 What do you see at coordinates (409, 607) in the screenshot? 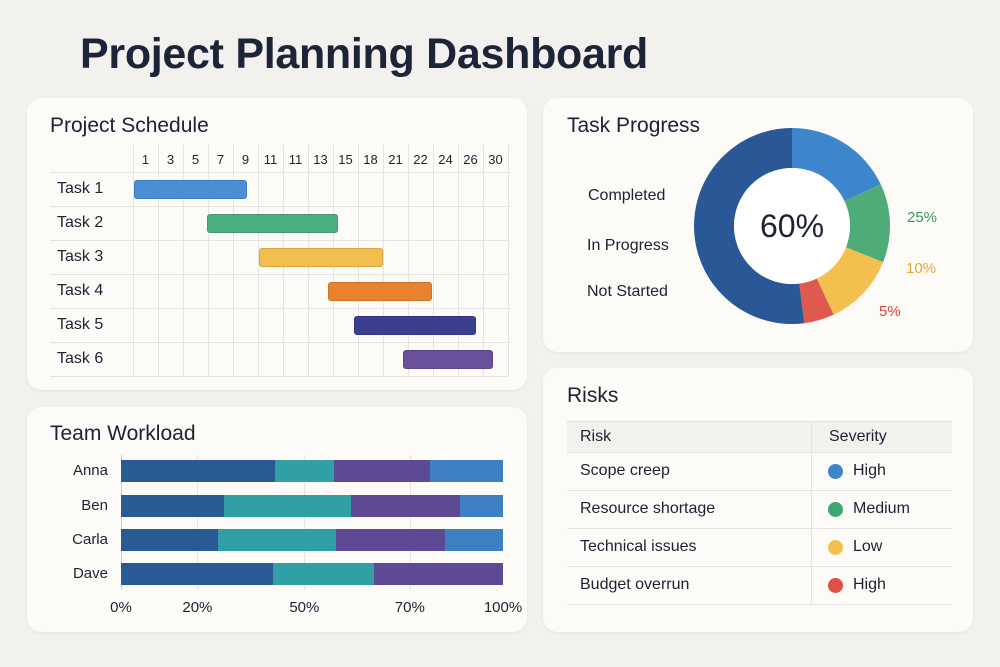
I see `x-tick-label: 70%` at bounding box center [409, 607].